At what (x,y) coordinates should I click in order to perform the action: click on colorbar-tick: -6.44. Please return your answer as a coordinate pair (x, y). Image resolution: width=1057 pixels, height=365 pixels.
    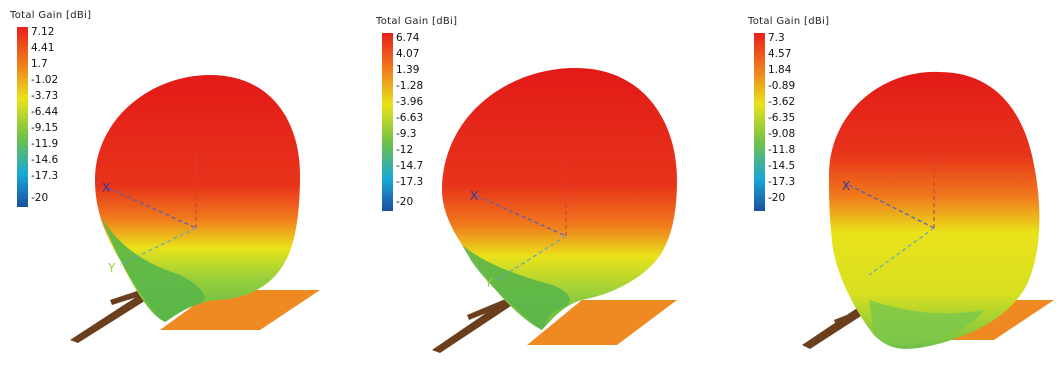
    Looking at the image, I should click on (45, 112).